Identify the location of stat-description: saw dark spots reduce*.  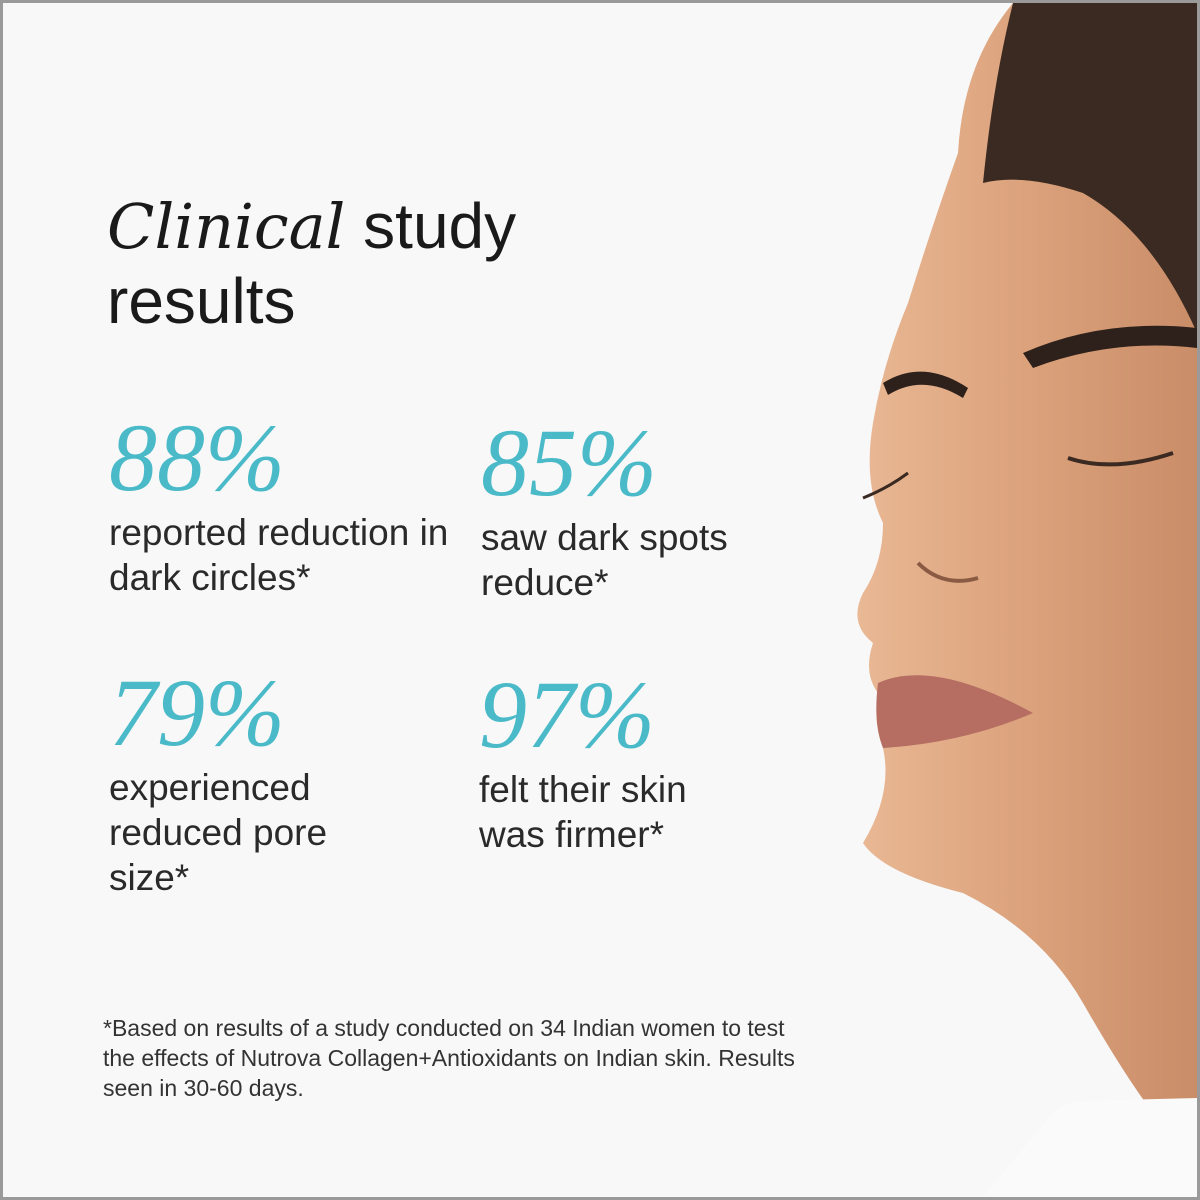
(604, 560).